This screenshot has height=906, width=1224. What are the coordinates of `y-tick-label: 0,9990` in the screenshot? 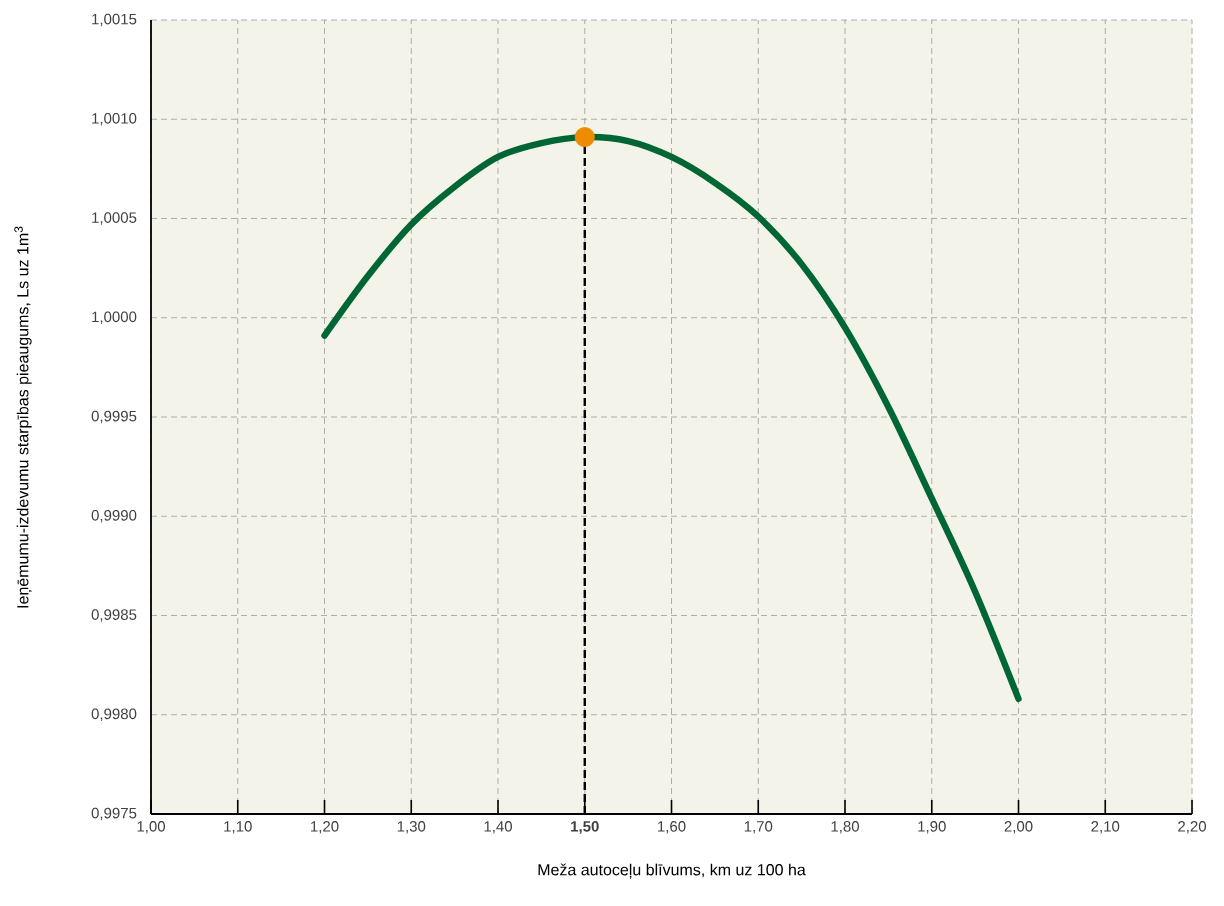 It's located at (114, 516).